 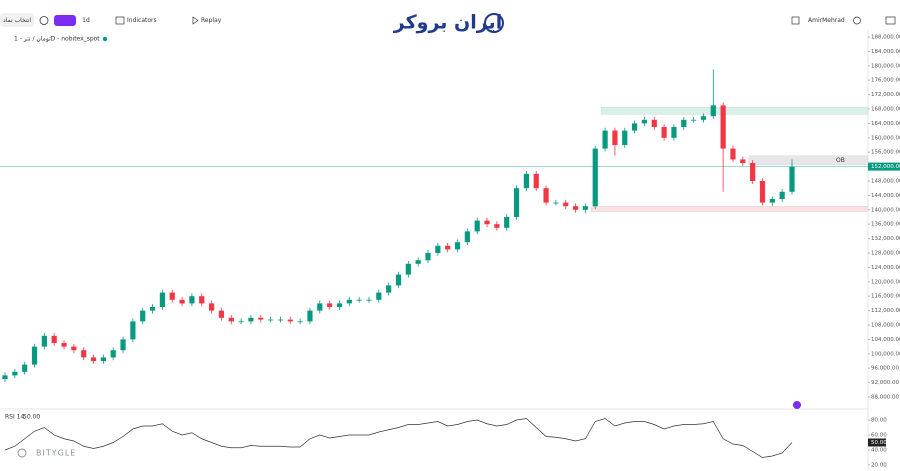 I want to click on y-tick-label: 188,000.00, so click(x=885, y=38).